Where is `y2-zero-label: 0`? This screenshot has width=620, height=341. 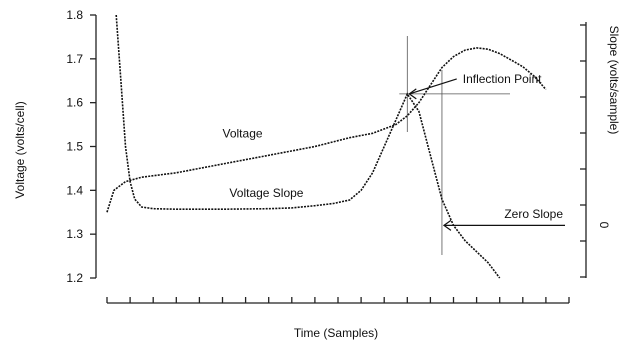 y2-zero-label: 0 is located at coordinates (604, 225).